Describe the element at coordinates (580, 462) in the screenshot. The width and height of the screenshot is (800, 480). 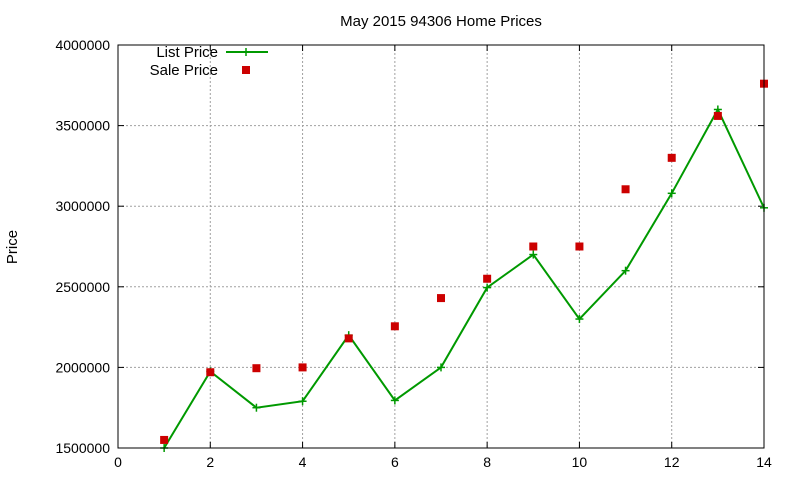
I see `x-tick-label: 10` at that location.